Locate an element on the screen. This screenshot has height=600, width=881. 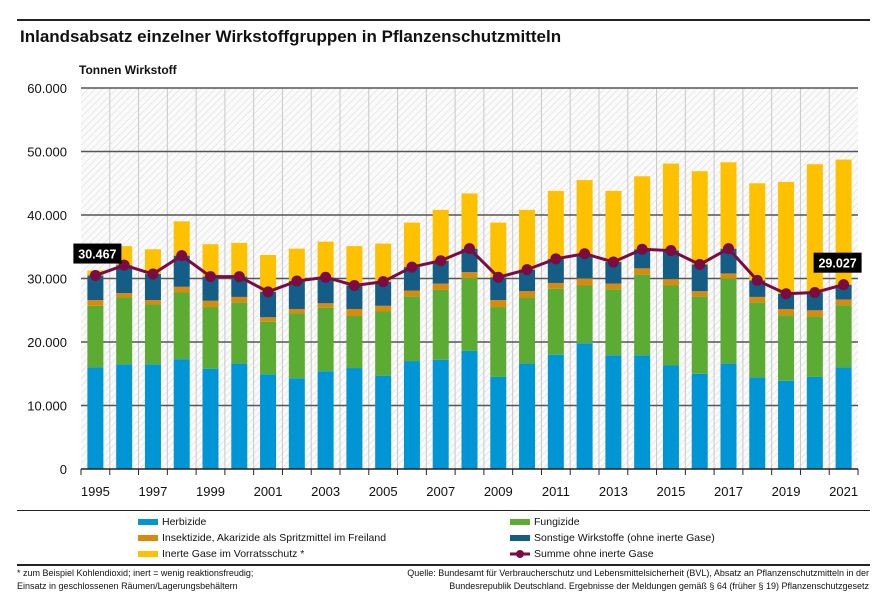
legend-label: Herbizide is located at coordinates (184, 522).